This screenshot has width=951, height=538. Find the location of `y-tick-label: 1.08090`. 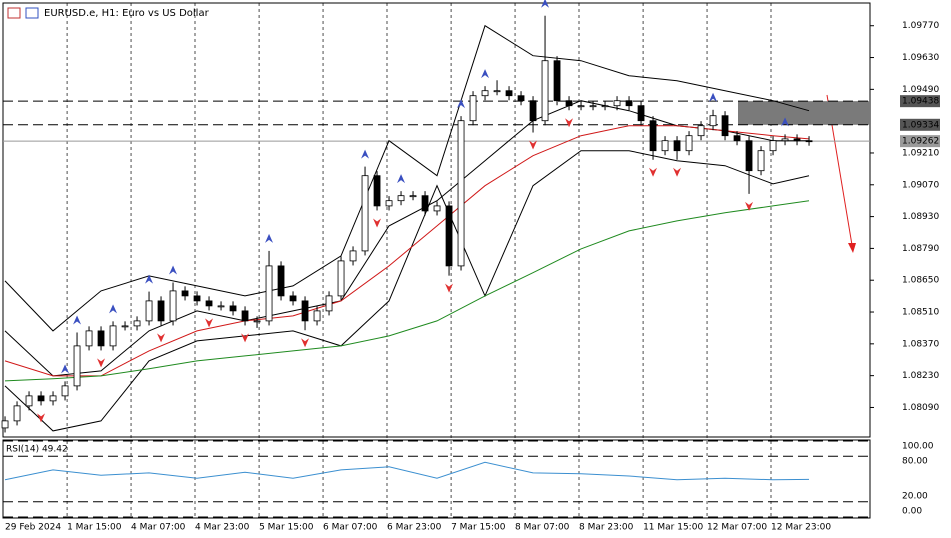

y-tick-label: 1.08090 is located at coordinates (920, 408).